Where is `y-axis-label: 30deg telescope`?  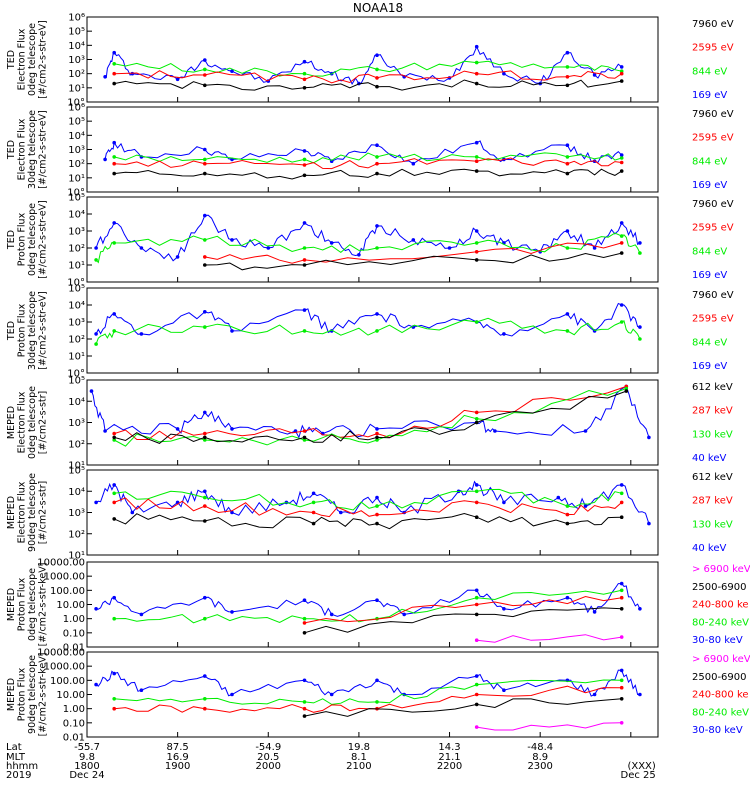 y-axis-label: 30deg telescope is located at coordinates (32, 330).